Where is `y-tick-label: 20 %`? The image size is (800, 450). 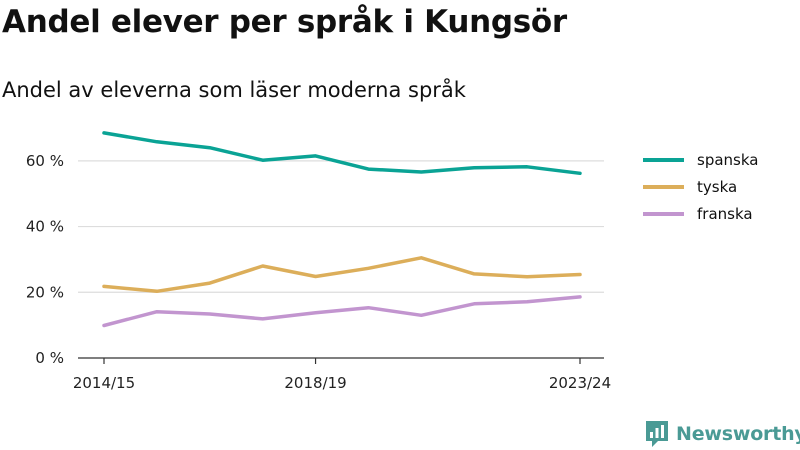 y-tick-label: 20 % is located at coordinates (45, 292).